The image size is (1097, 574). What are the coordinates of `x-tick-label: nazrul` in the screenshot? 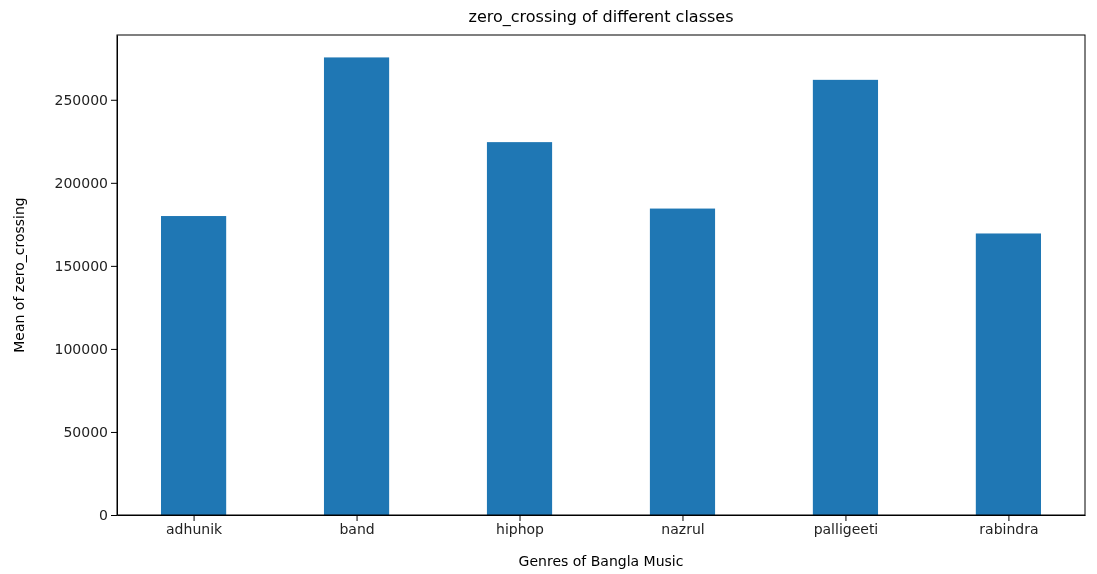 It's located at (683, 528).